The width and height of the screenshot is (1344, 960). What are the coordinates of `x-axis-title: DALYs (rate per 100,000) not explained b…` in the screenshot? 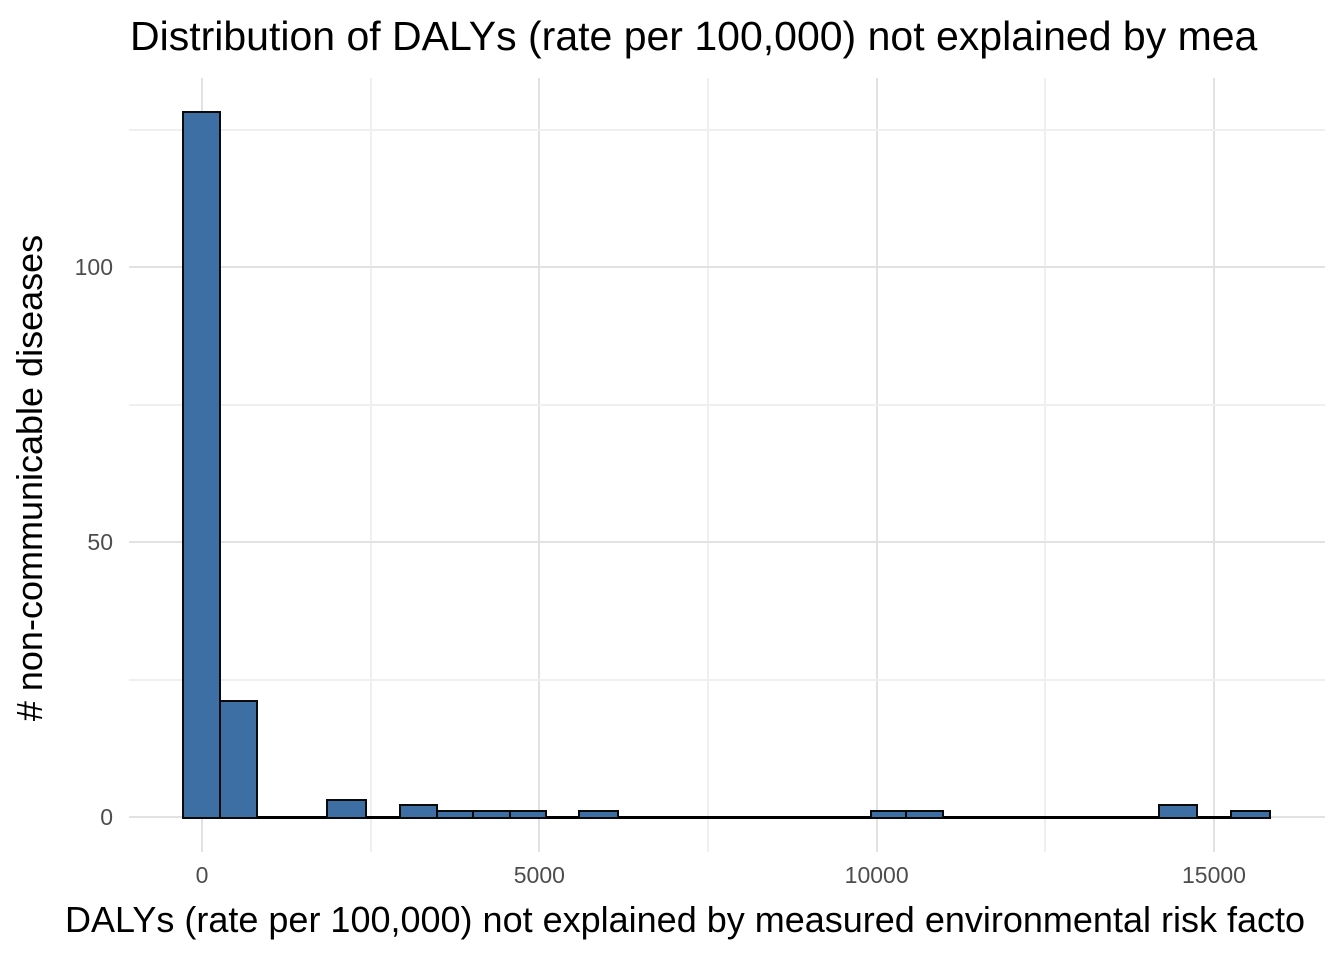 It's located at (685, 919).